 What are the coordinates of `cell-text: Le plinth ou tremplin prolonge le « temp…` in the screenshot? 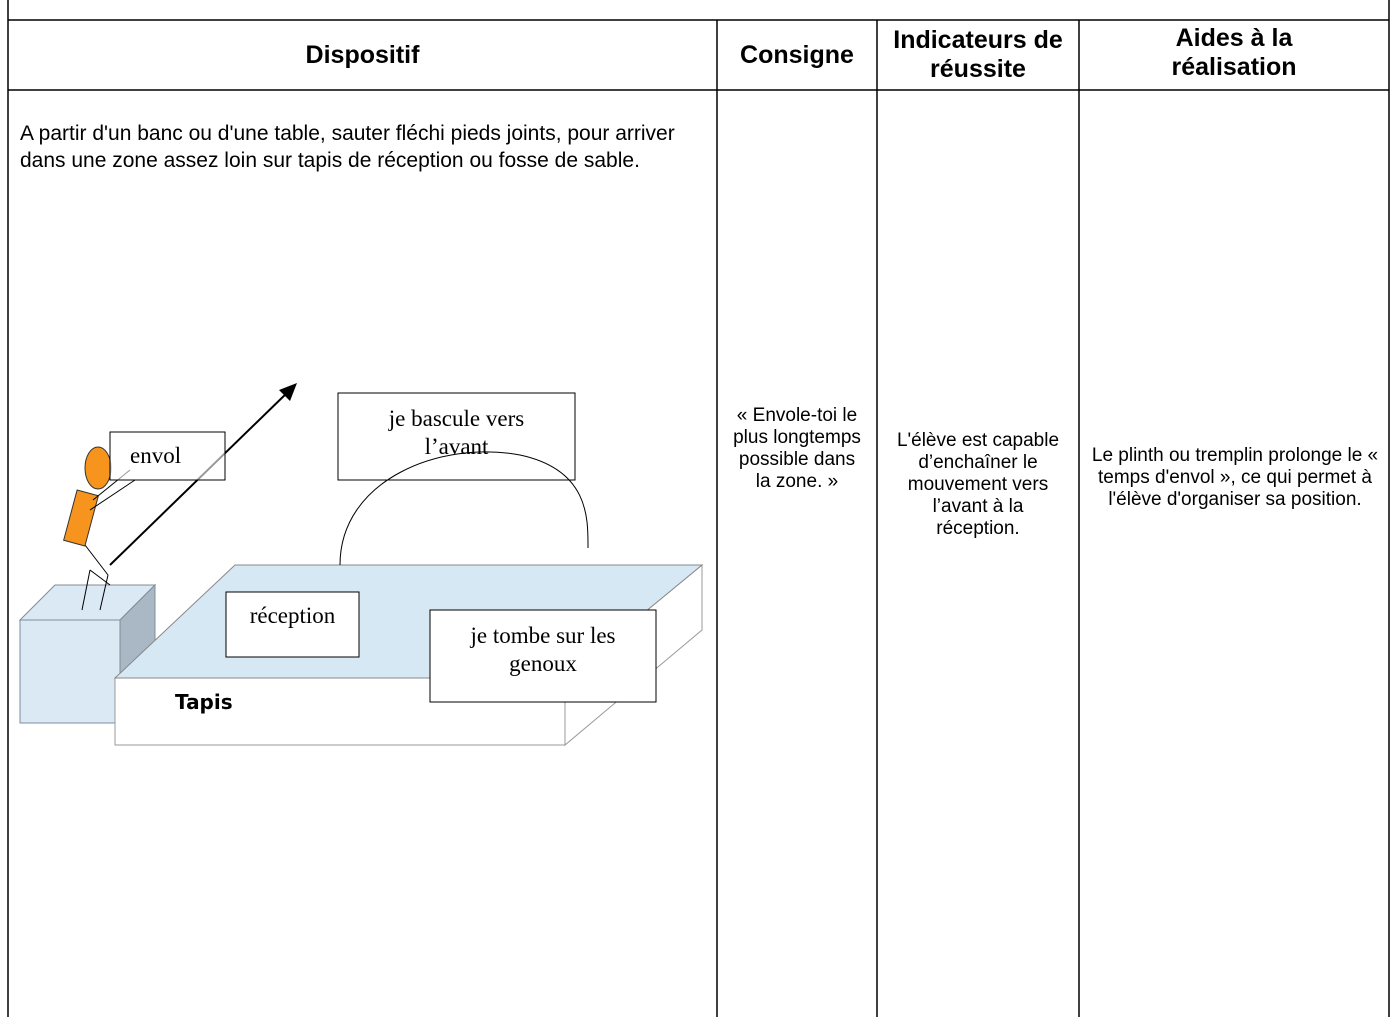 It's located at (1235, 477).